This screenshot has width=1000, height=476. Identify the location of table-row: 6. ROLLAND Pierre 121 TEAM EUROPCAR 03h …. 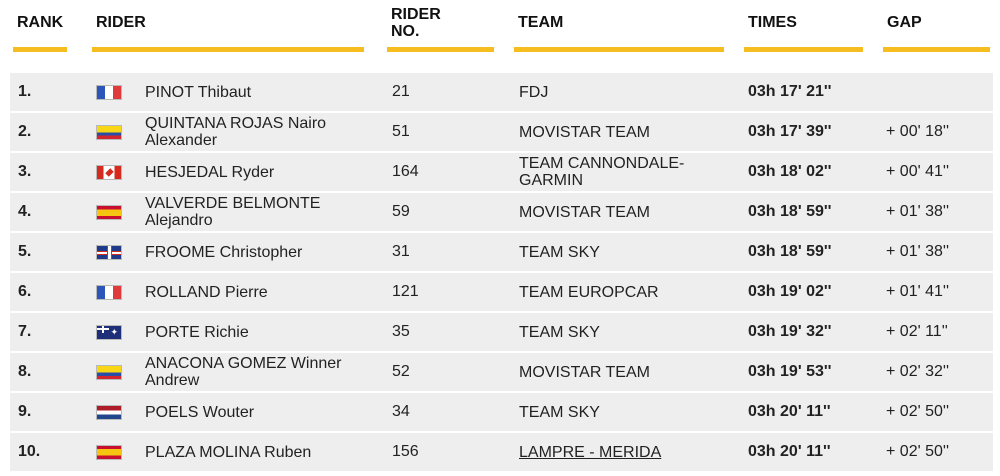
(501, 292).